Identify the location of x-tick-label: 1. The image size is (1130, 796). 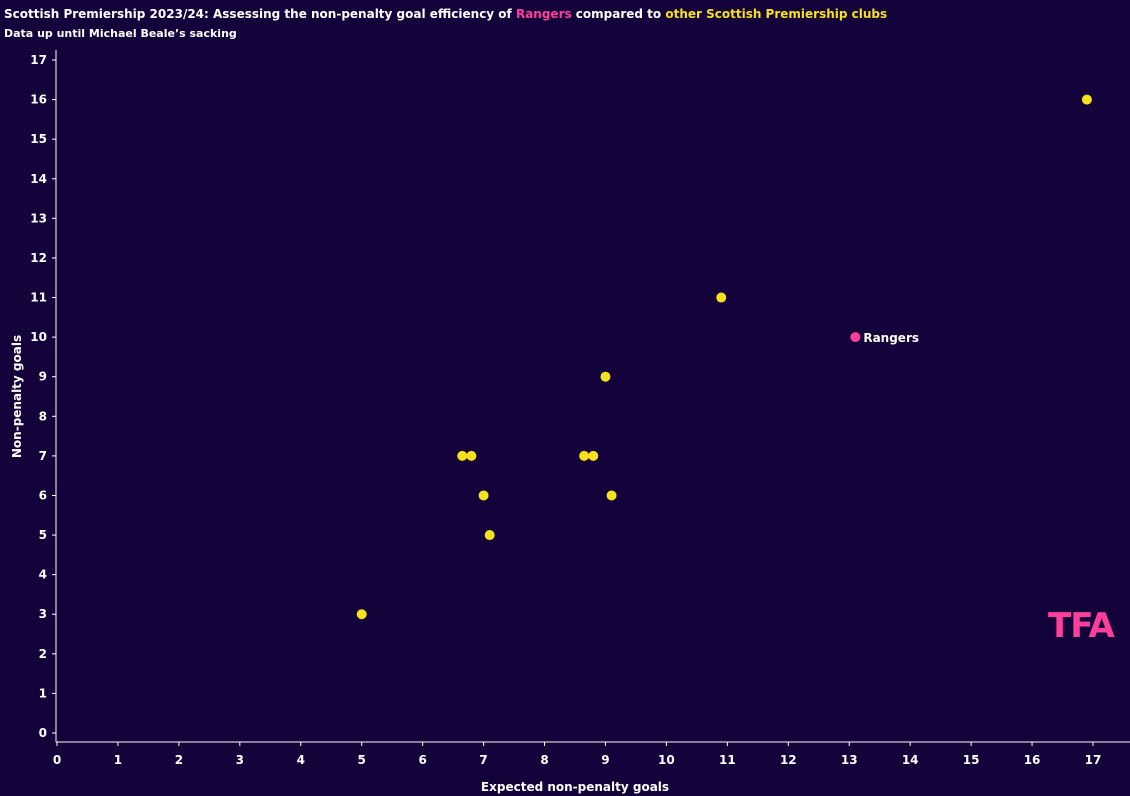
(118, 760).